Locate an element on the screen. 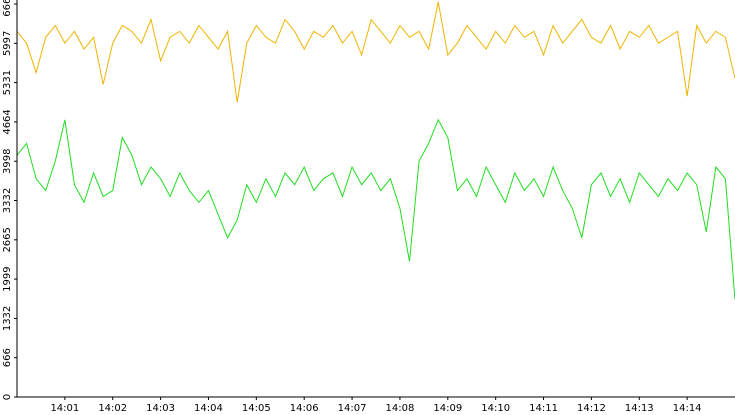  x-tick-label: 14:08 is located at coordinates (400, 408).